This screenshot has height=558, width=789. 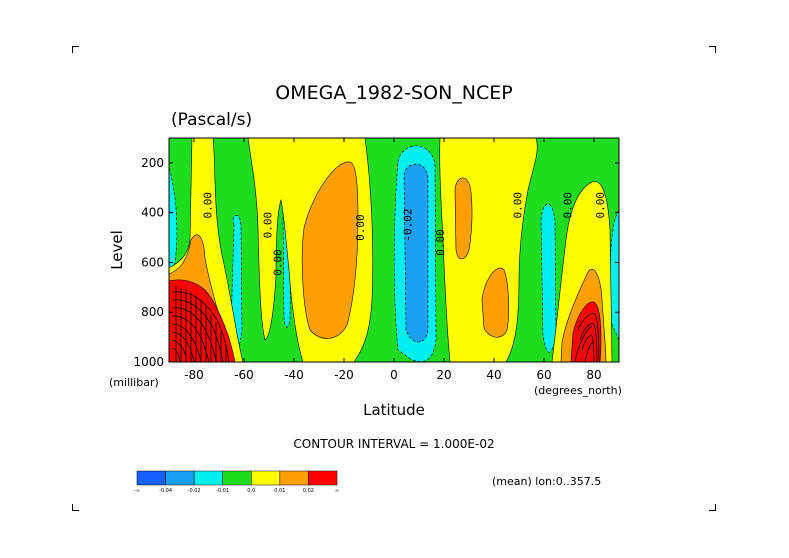 I want to click on x-tick-label: -80, so click(x=194, y=375).